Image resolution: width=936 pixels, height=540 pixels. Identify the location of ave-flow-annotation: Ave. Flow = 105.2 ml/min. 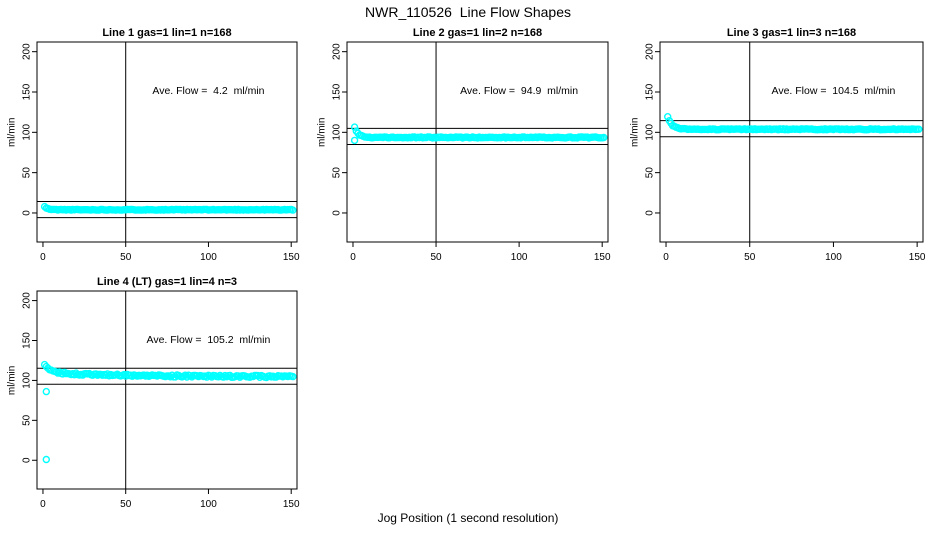
(208, 339).